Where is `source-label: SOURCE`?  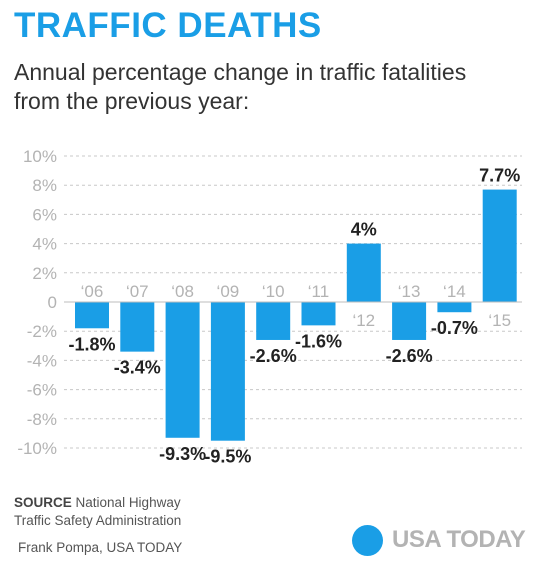 source-label: SOURCE is located at coordinates (43, 502).